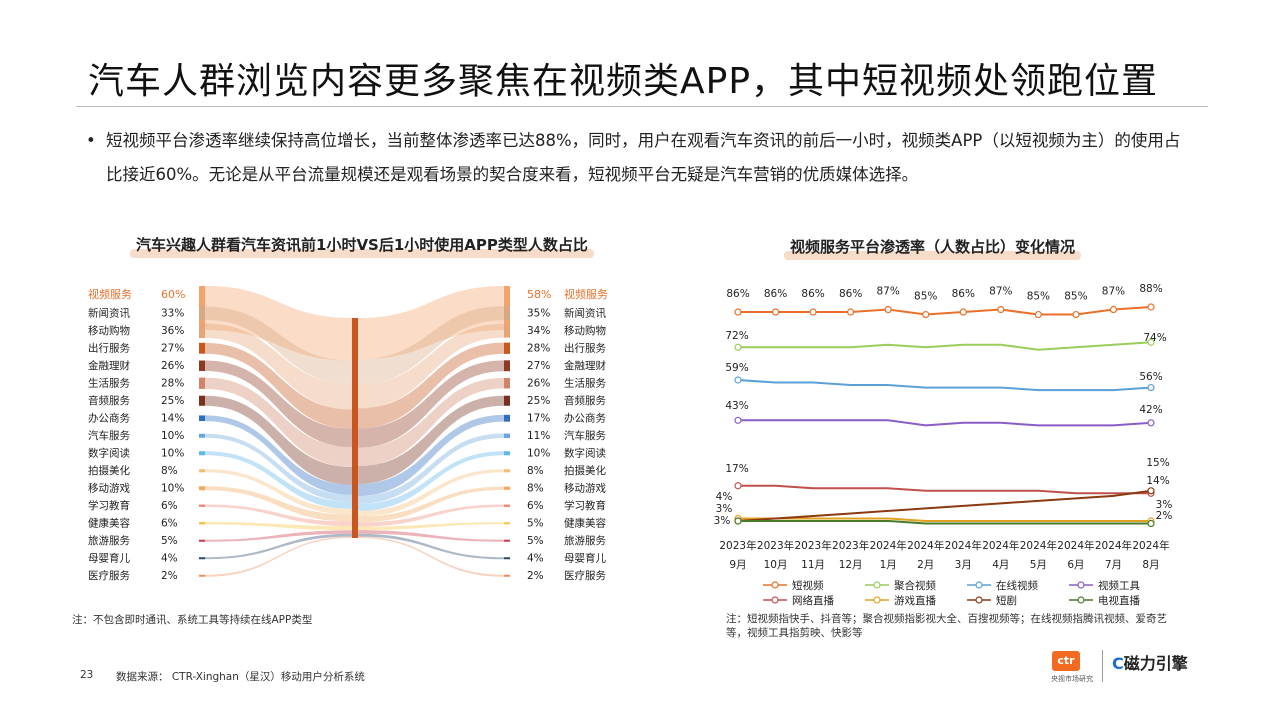  What do you see at coordinates (1150, 377) in the screenshot?
I see `line-label-zaixian-end: 56%` at bounding box center [1150, 377].